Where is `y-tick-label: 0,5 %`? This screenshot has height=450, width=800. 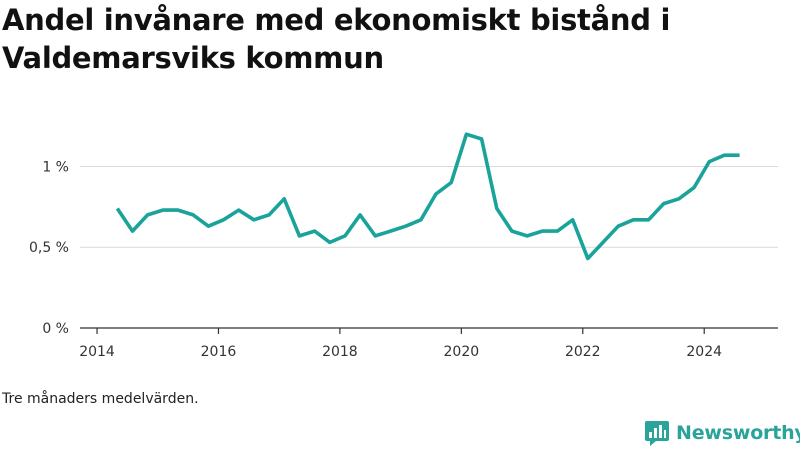
y-tick-label: 0,5 % is located at coordinates (49, 248).